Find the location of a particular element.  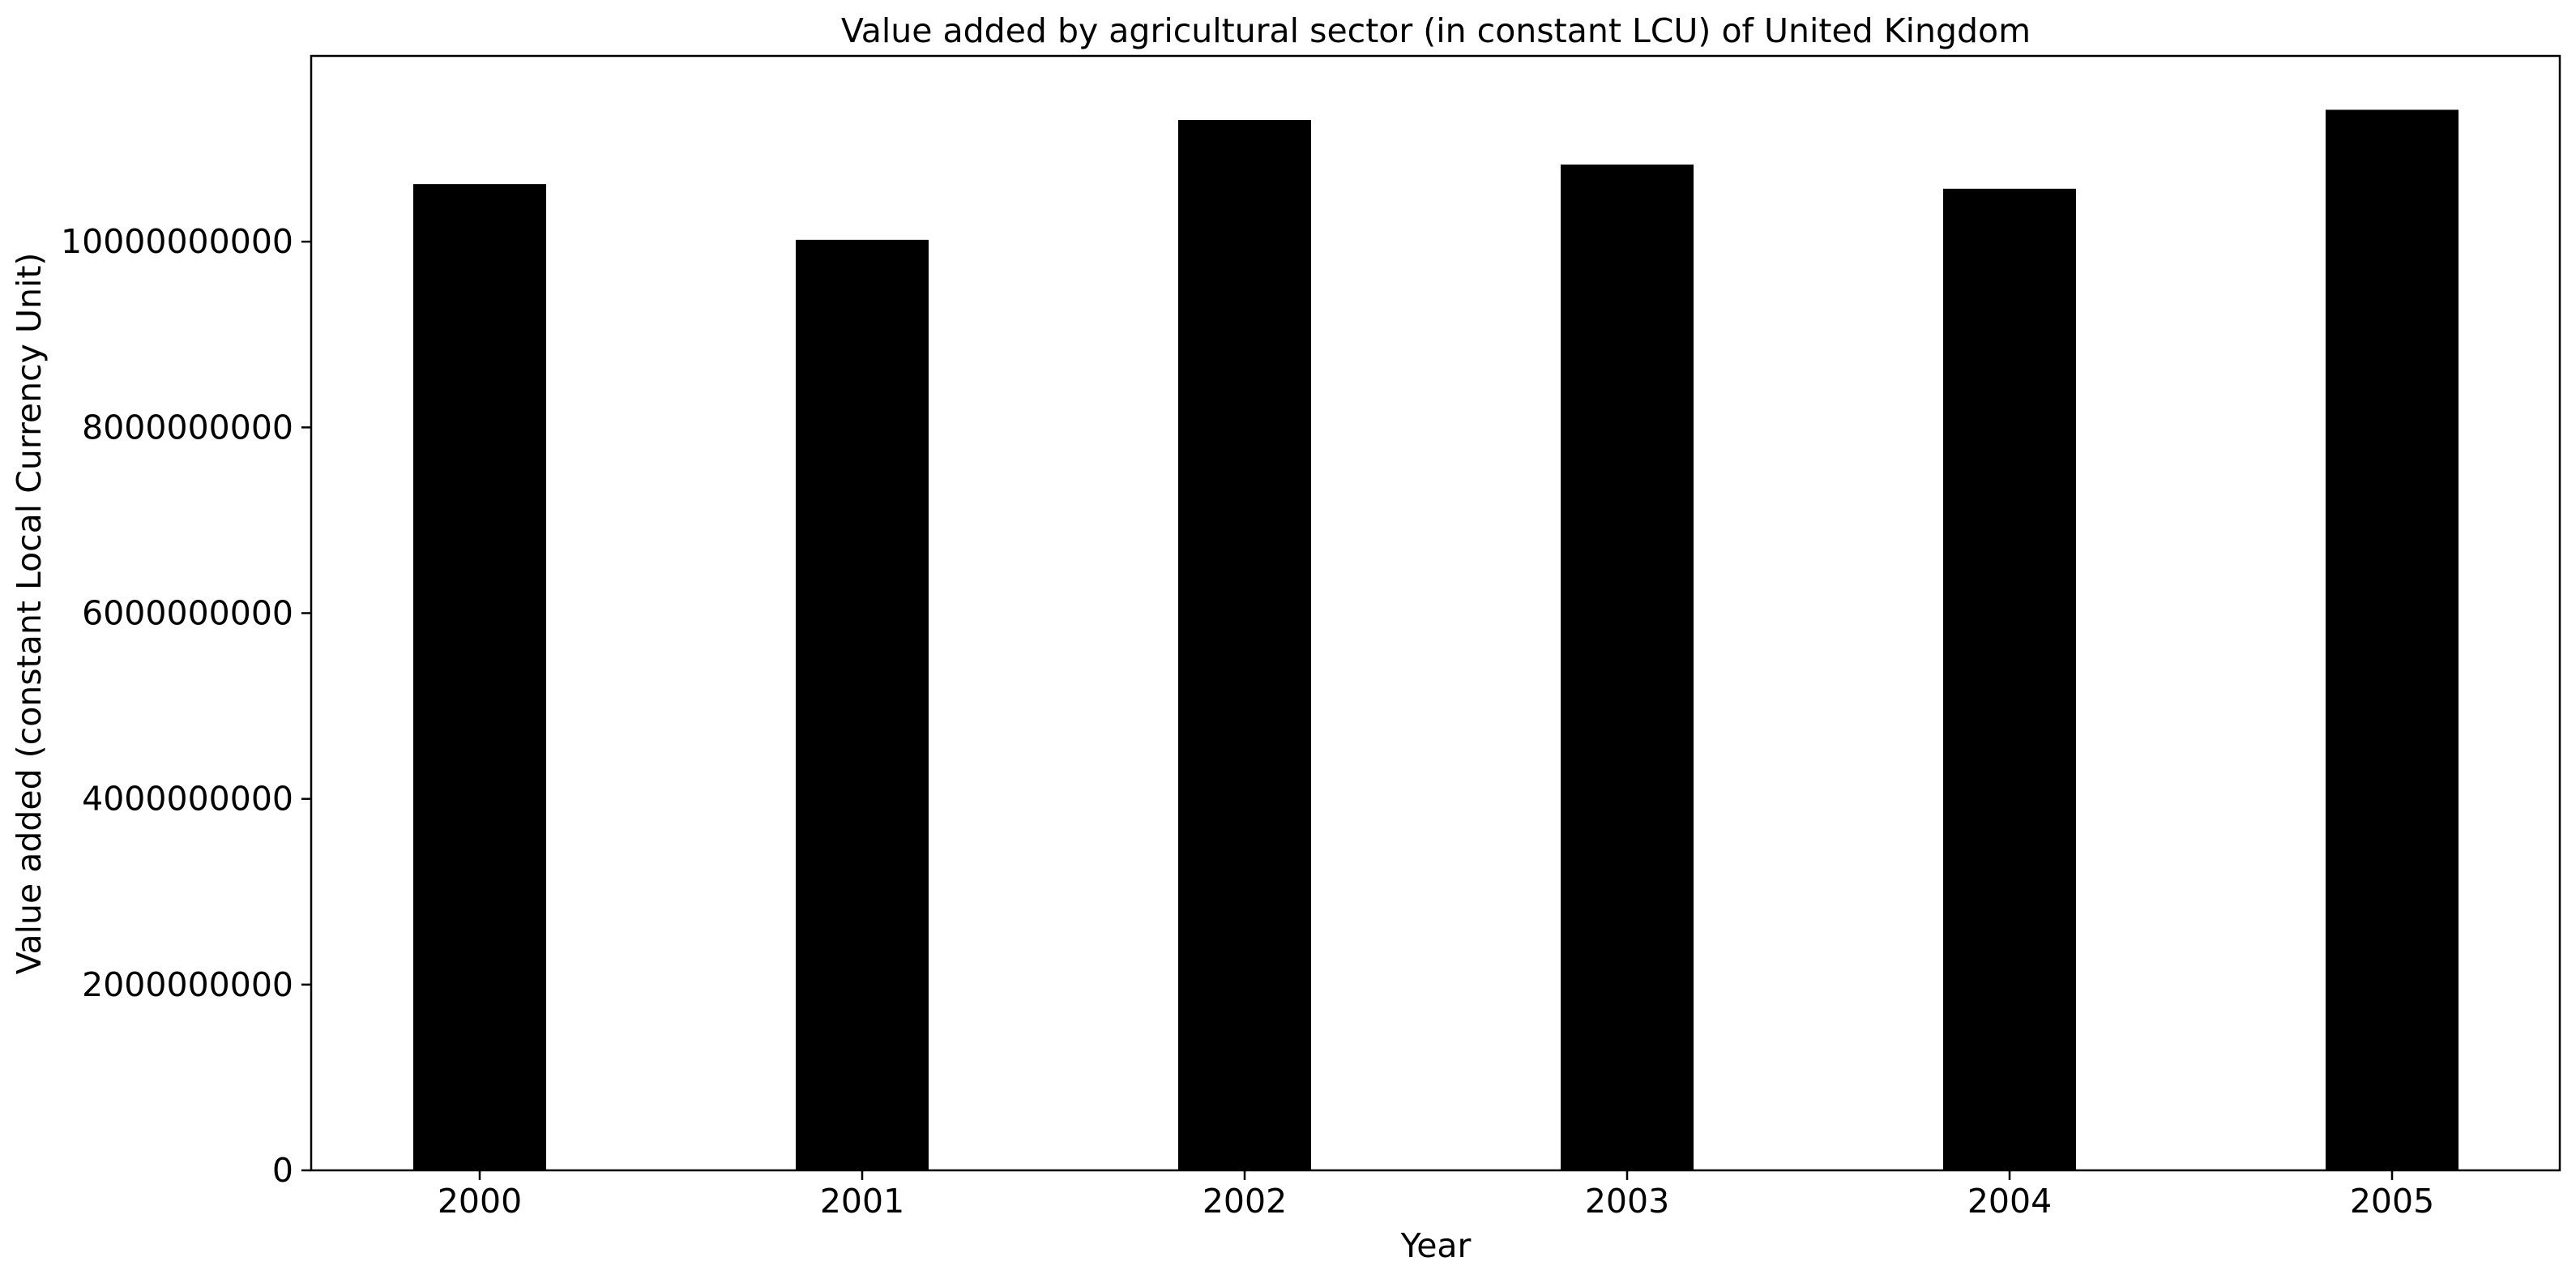

bar-2003 is located at coordinates (1627, 667).